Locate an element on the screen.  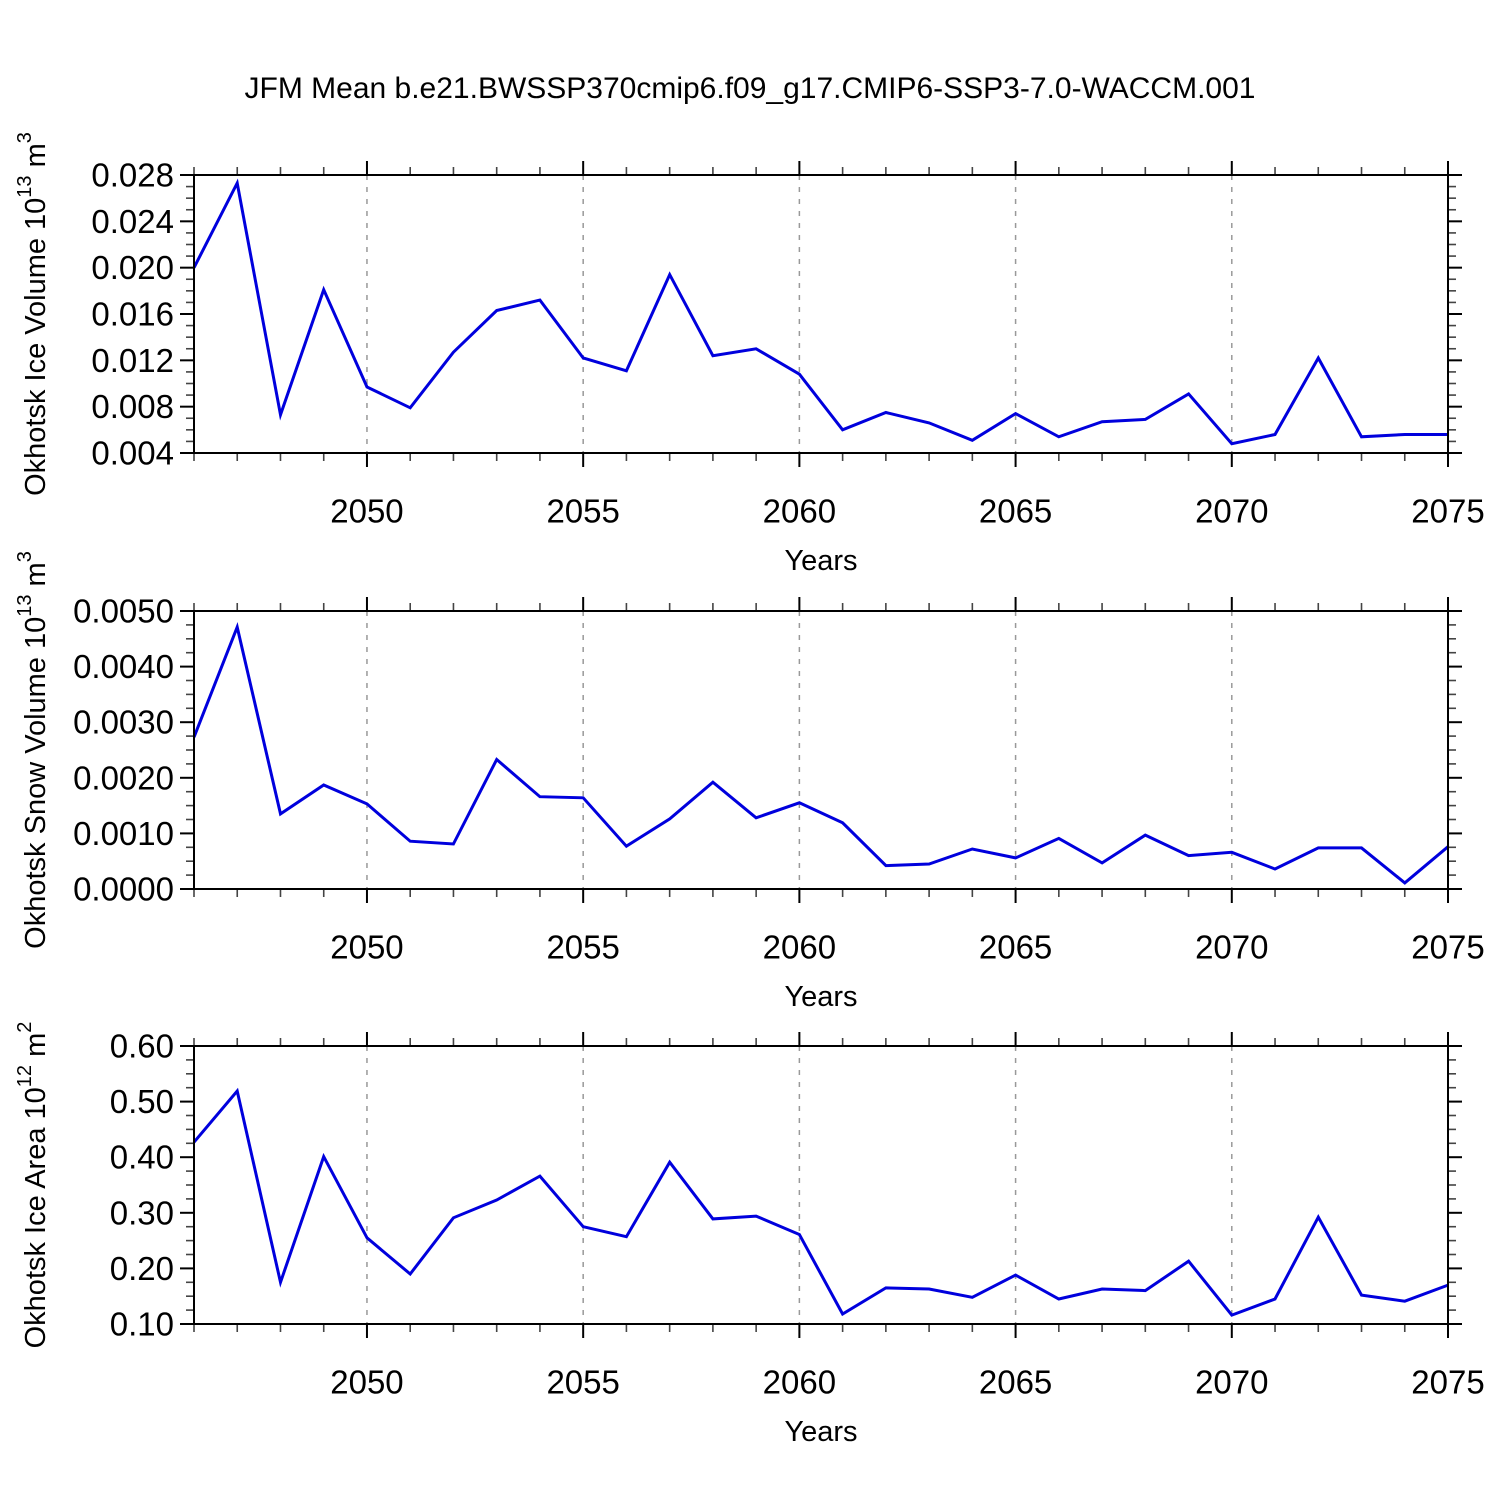
y-tick-label: 0.0050 is located at coordinates (123, 611).